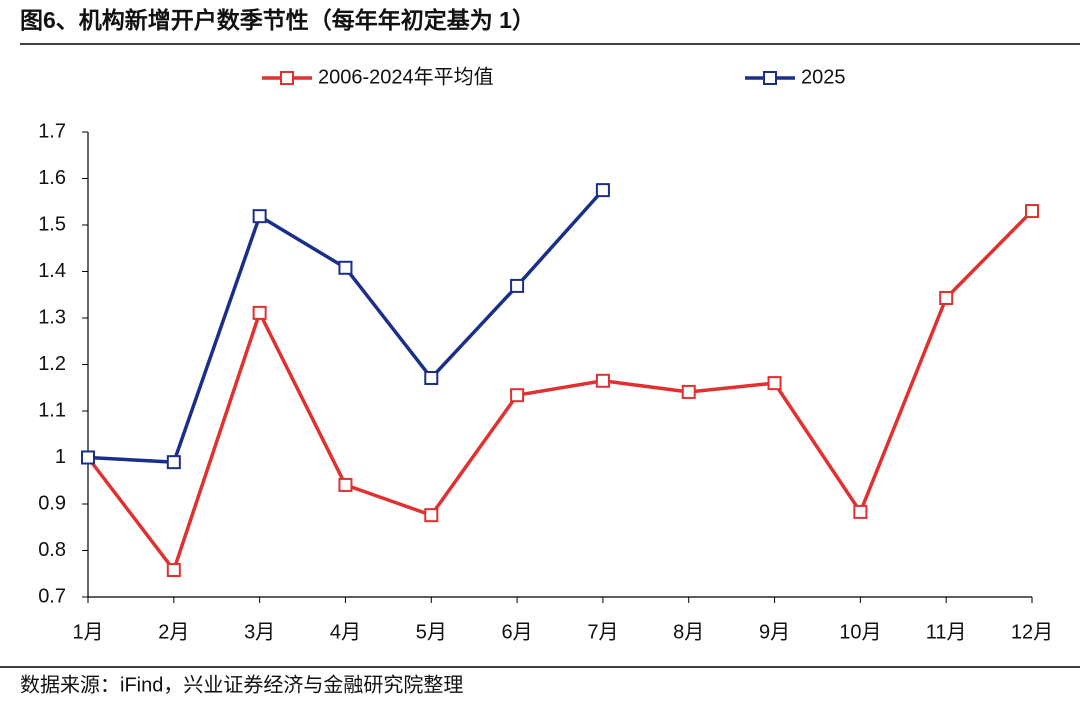  What do you see at coordinates (602, 632) in the screenshot?
I see `x-tick-label: 7月` at bounding box center [602, 632].